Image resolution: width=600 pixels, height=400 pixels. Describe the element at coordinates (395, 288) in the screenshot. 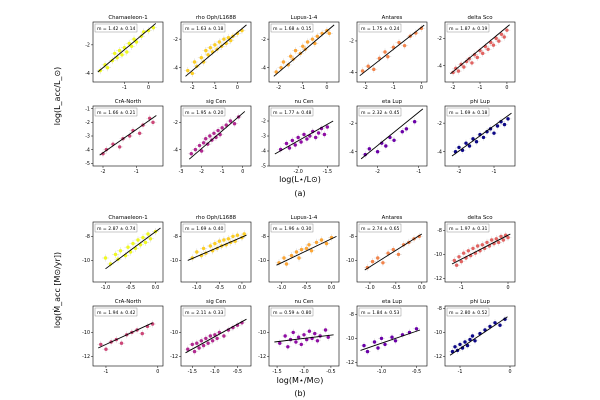

I see `x-tick-label: -0.5` at that location.